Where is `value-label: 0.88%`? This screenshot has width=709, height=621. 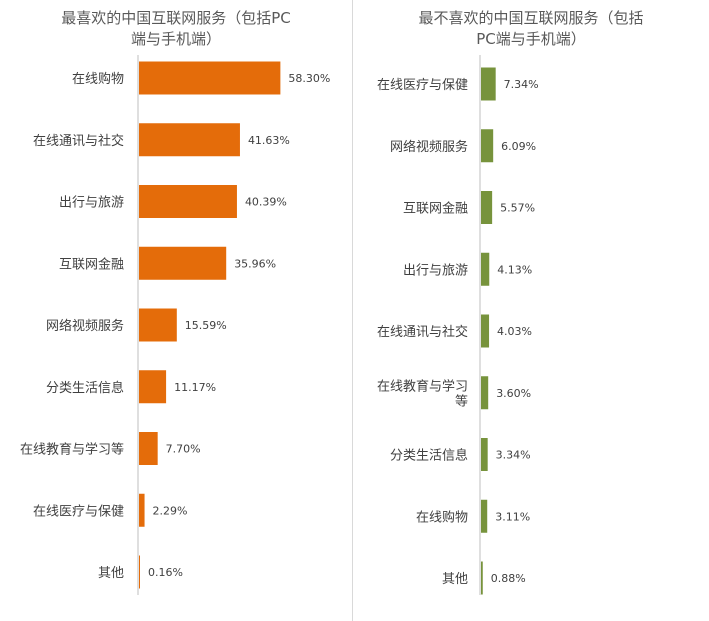
value-label: 0.88% is located at coordinates (508, 578).